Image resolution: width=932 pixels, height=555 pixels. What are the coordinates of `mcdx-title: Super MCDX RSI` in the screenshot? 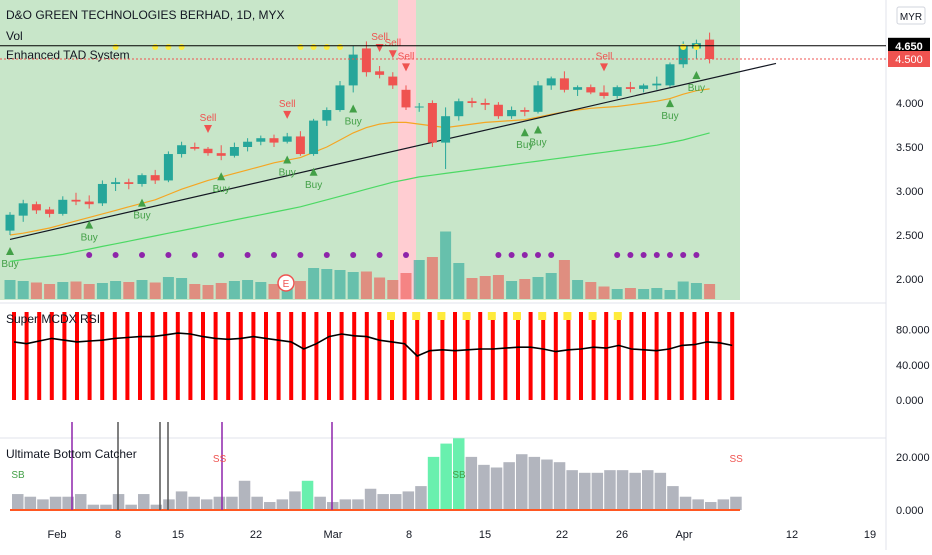 It's located at (53, 319).